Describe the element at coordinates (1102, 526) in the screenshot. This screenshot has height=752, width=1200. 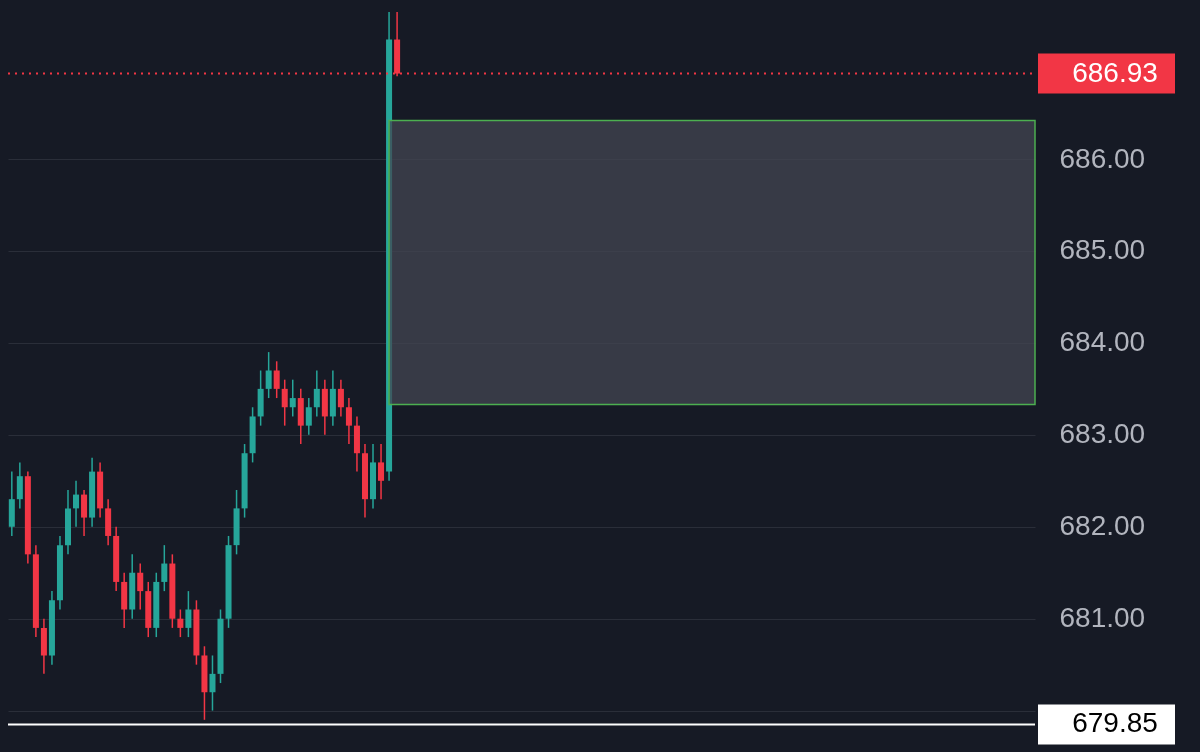
I see `y-tick-label: 682.00` at that location.